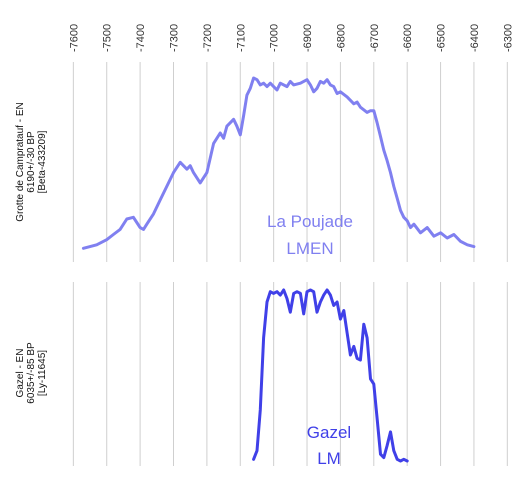 This screenshot has width=517, height=487. I want to click on sample-label-line: Grotte de Campratauf - EN, so click(20, 162).